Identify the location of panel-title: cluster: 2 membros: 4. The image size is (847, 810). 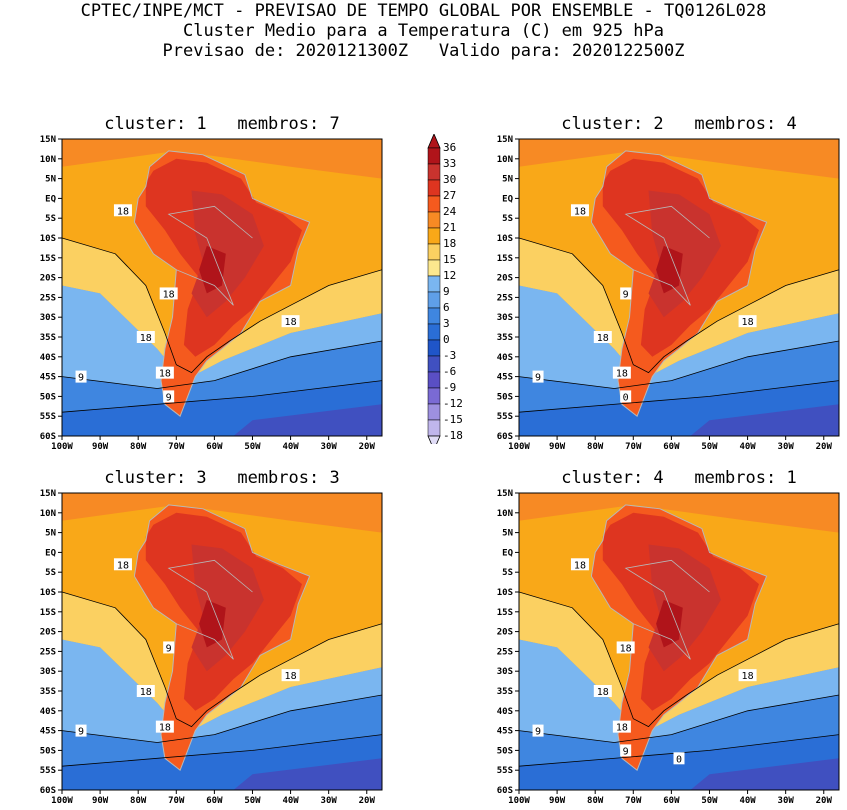
(679, 124).